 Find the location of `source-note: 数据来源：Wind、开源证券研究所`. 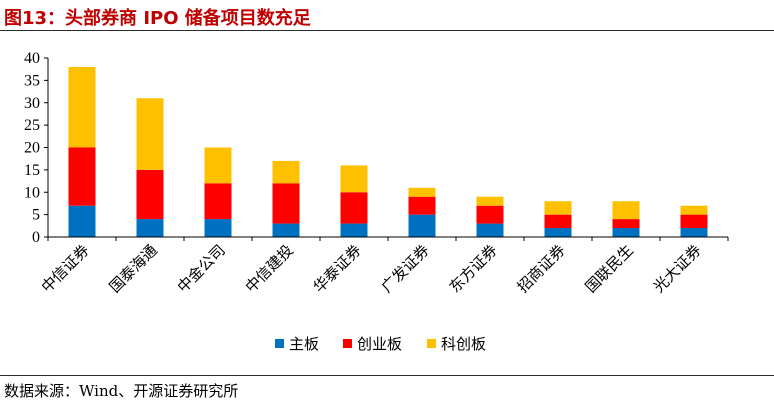

source-note: 数据来源：Wind、开源证券研究所 is located at coordinates (121, 391).